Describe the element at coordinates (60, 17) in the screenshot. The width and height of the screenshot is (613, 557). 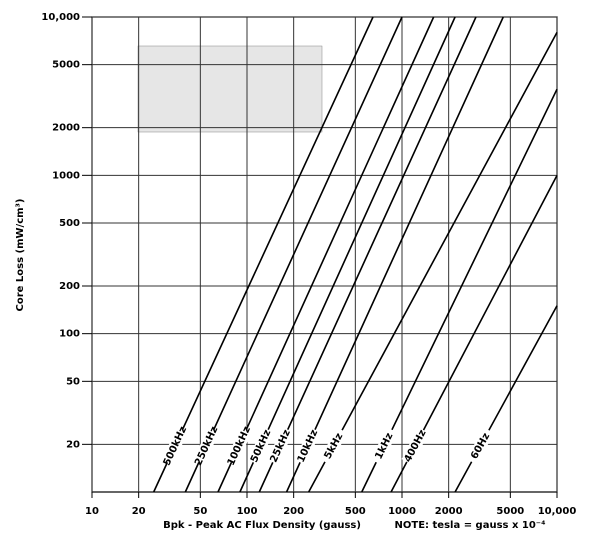
I see `y-tick-label: 10,000` at that location.